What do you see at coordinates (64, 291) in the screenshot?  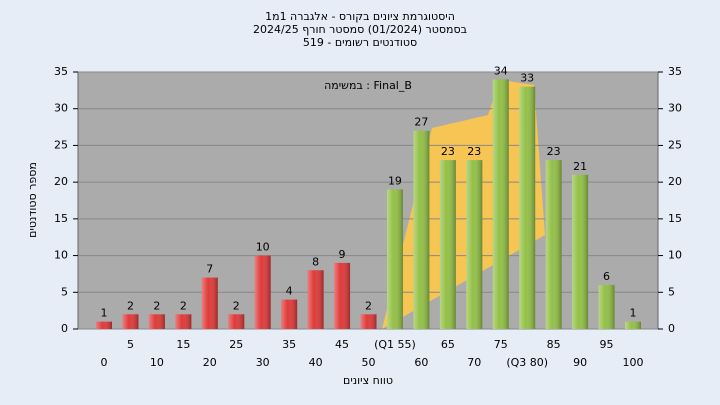 I see `y-tick-label: 5` at bounding box center [64, 291].